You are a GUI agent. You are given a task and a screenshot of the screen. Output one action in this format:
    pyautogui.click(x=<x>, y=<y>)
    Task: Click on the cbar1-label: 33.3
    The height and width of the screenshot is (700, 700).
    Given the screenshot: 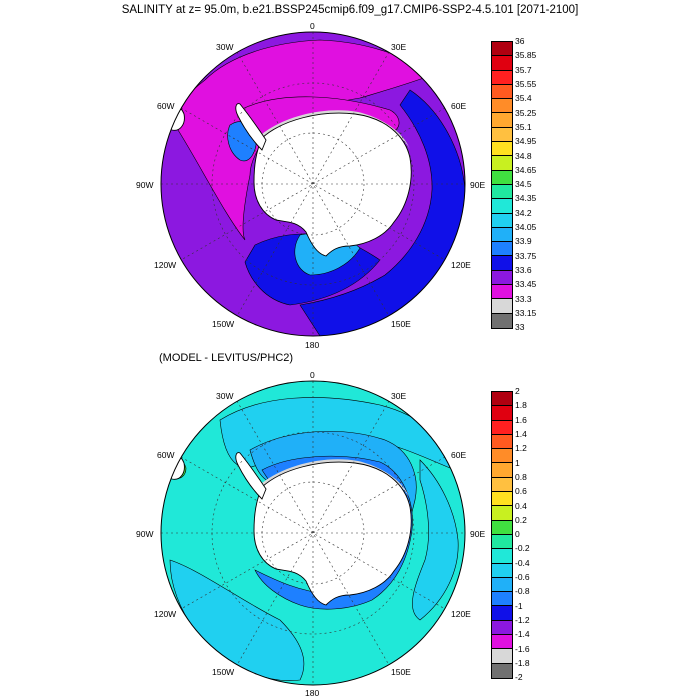 What is the action you would take?
    pyautogui.click(x=523, y=299)
    